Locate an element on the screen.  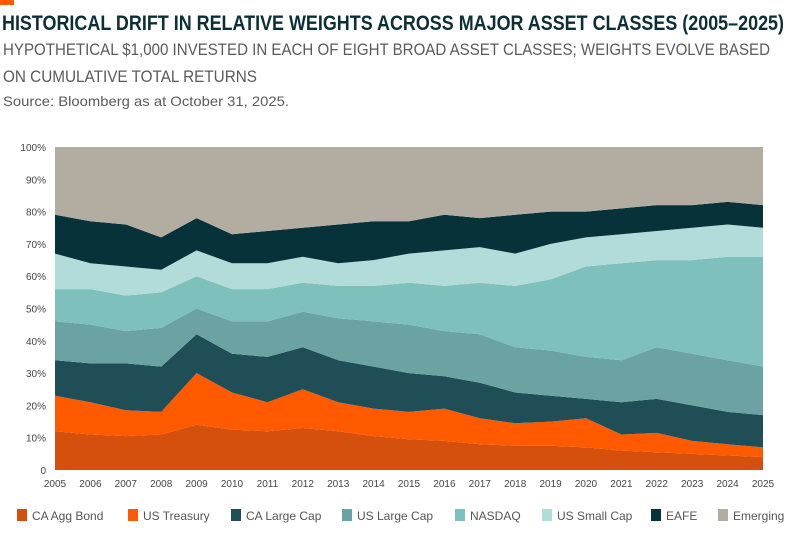
accent-bar is located at coordinates (7, 2).